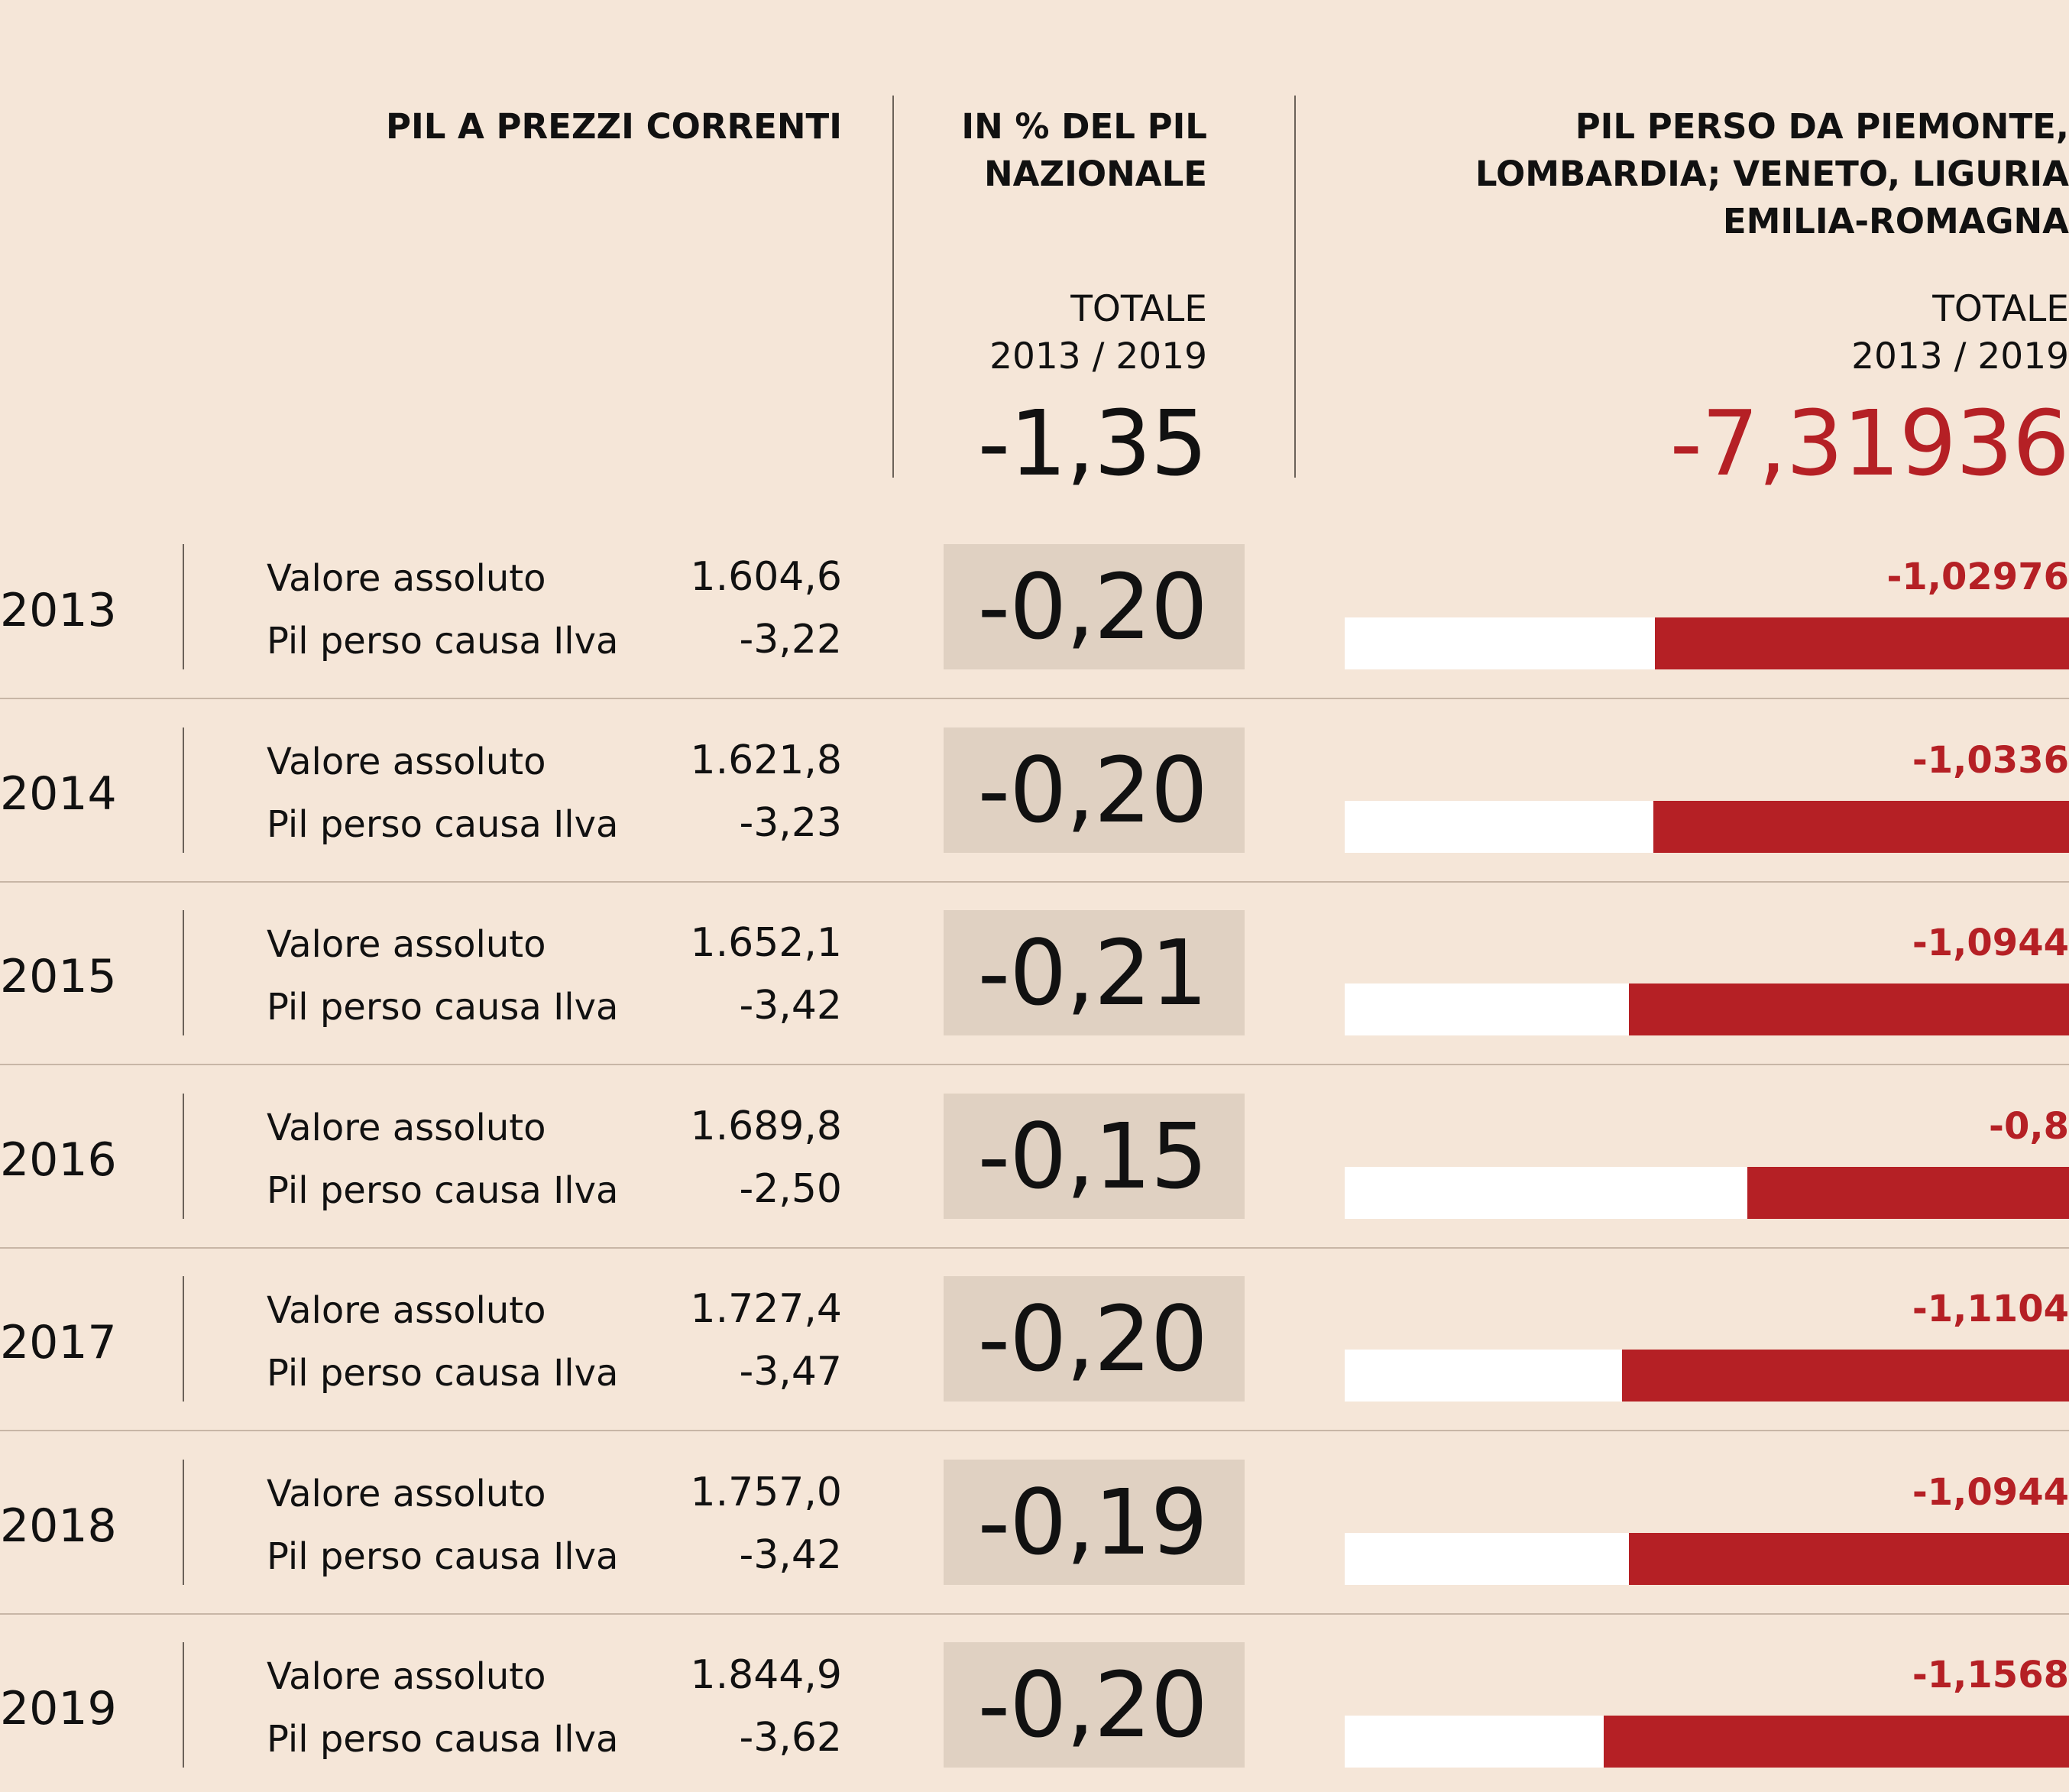 This screenshot has width=2069, height=1792. I want to click on row-year: 2014, so click(58, 793).